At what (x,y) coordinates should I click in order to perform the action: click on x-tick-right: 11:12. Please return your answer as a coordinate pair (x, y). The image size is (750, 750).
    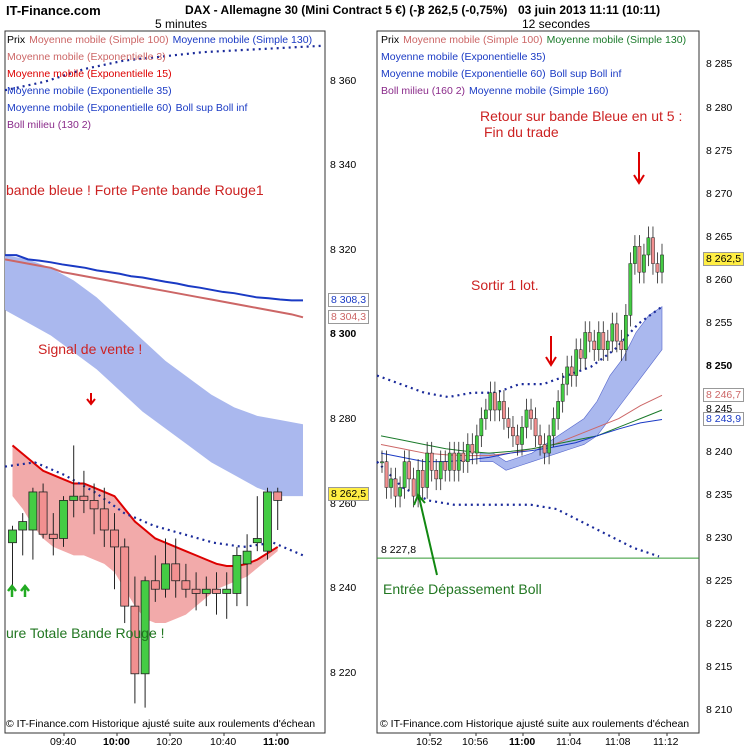
    Looking at the image, I should click on (666, 742).